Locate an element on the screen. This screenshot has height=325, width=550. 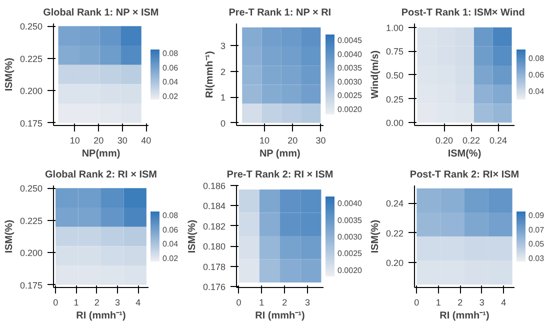
y-tick-label: 0.75 is located at coordinates (395, 51).